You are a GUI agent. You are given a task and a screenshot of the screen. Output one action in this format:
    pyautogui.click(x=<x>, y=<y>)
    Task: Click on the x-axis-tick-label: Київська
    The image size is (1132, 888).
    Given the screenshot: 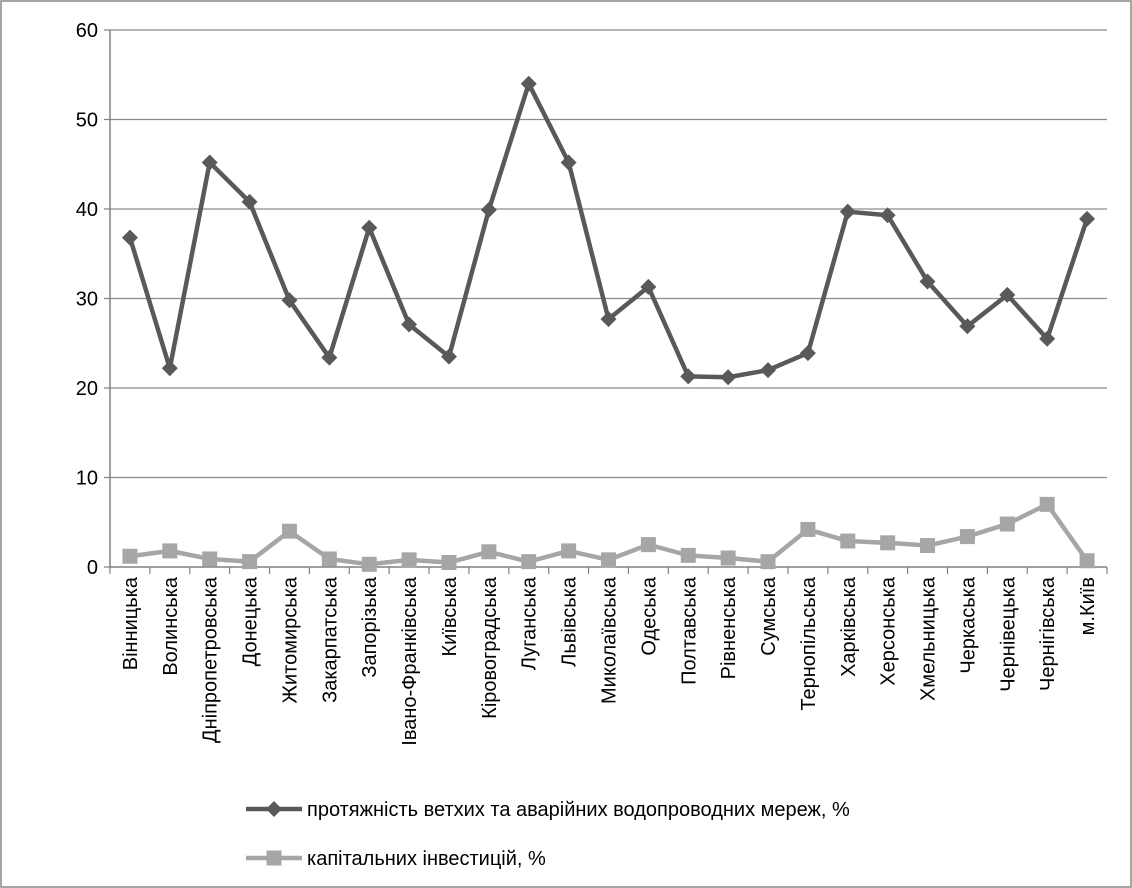 What is the action you would take?
    pyautogui.click(x=450, y=616)
    